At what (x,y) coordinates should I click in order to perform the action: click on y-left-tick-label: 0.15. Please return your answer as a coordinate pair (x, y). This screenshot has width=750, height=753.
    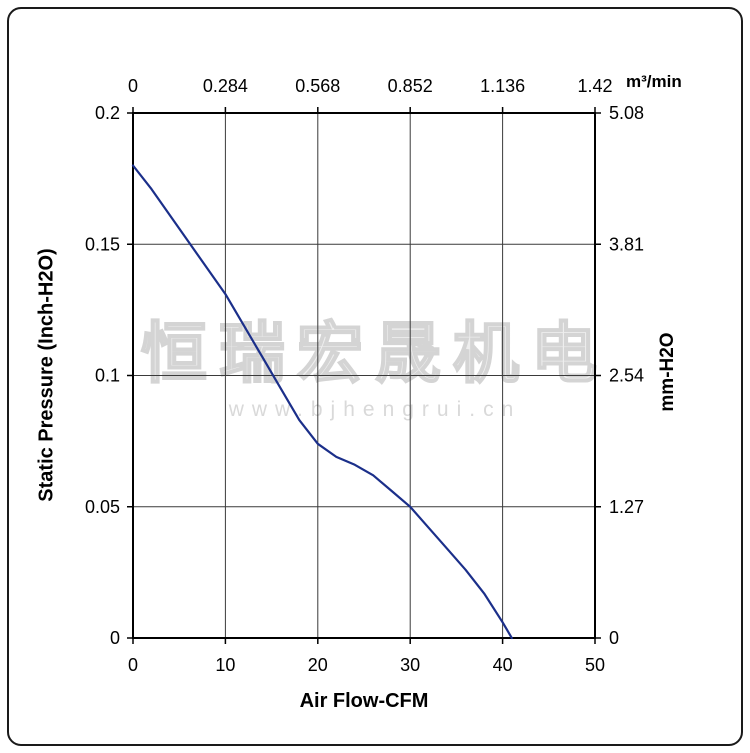
    Looking at the image, I should click on (102, 244).